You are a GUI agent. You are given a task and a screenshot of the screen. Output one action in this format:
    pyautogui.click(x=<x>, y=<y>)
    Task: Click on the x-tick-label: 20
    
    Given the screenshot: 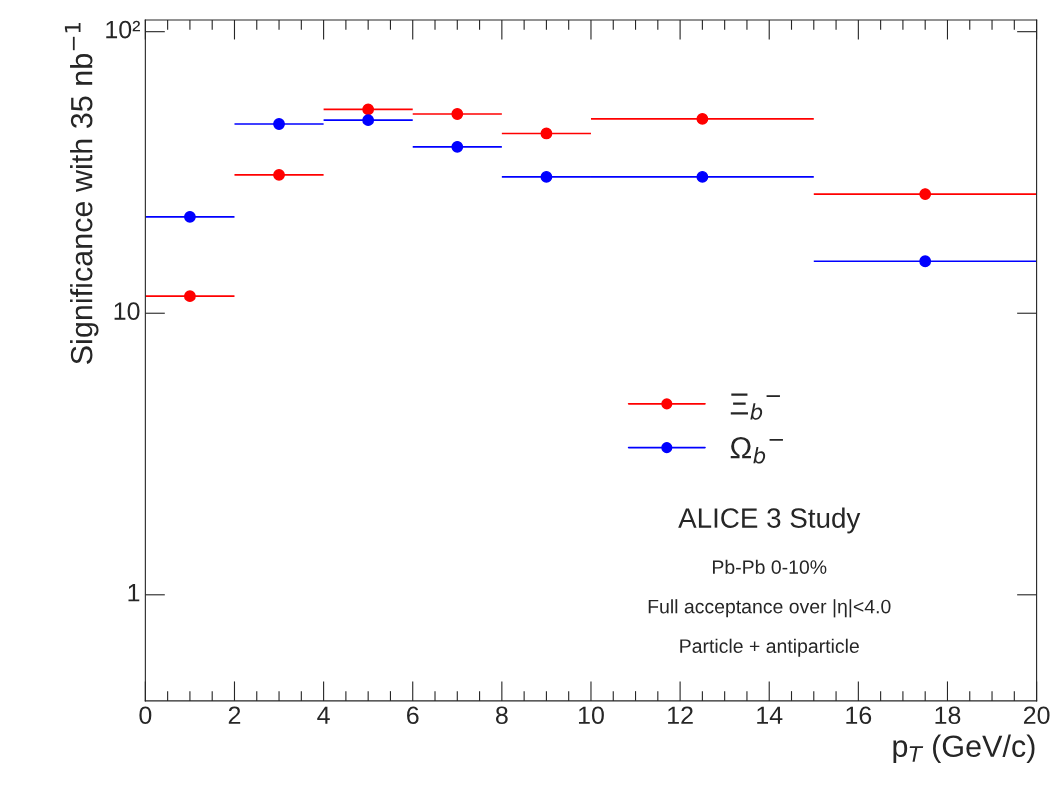 What is the action you would take?
    pyautogui.click(x=1036, y=715)
    